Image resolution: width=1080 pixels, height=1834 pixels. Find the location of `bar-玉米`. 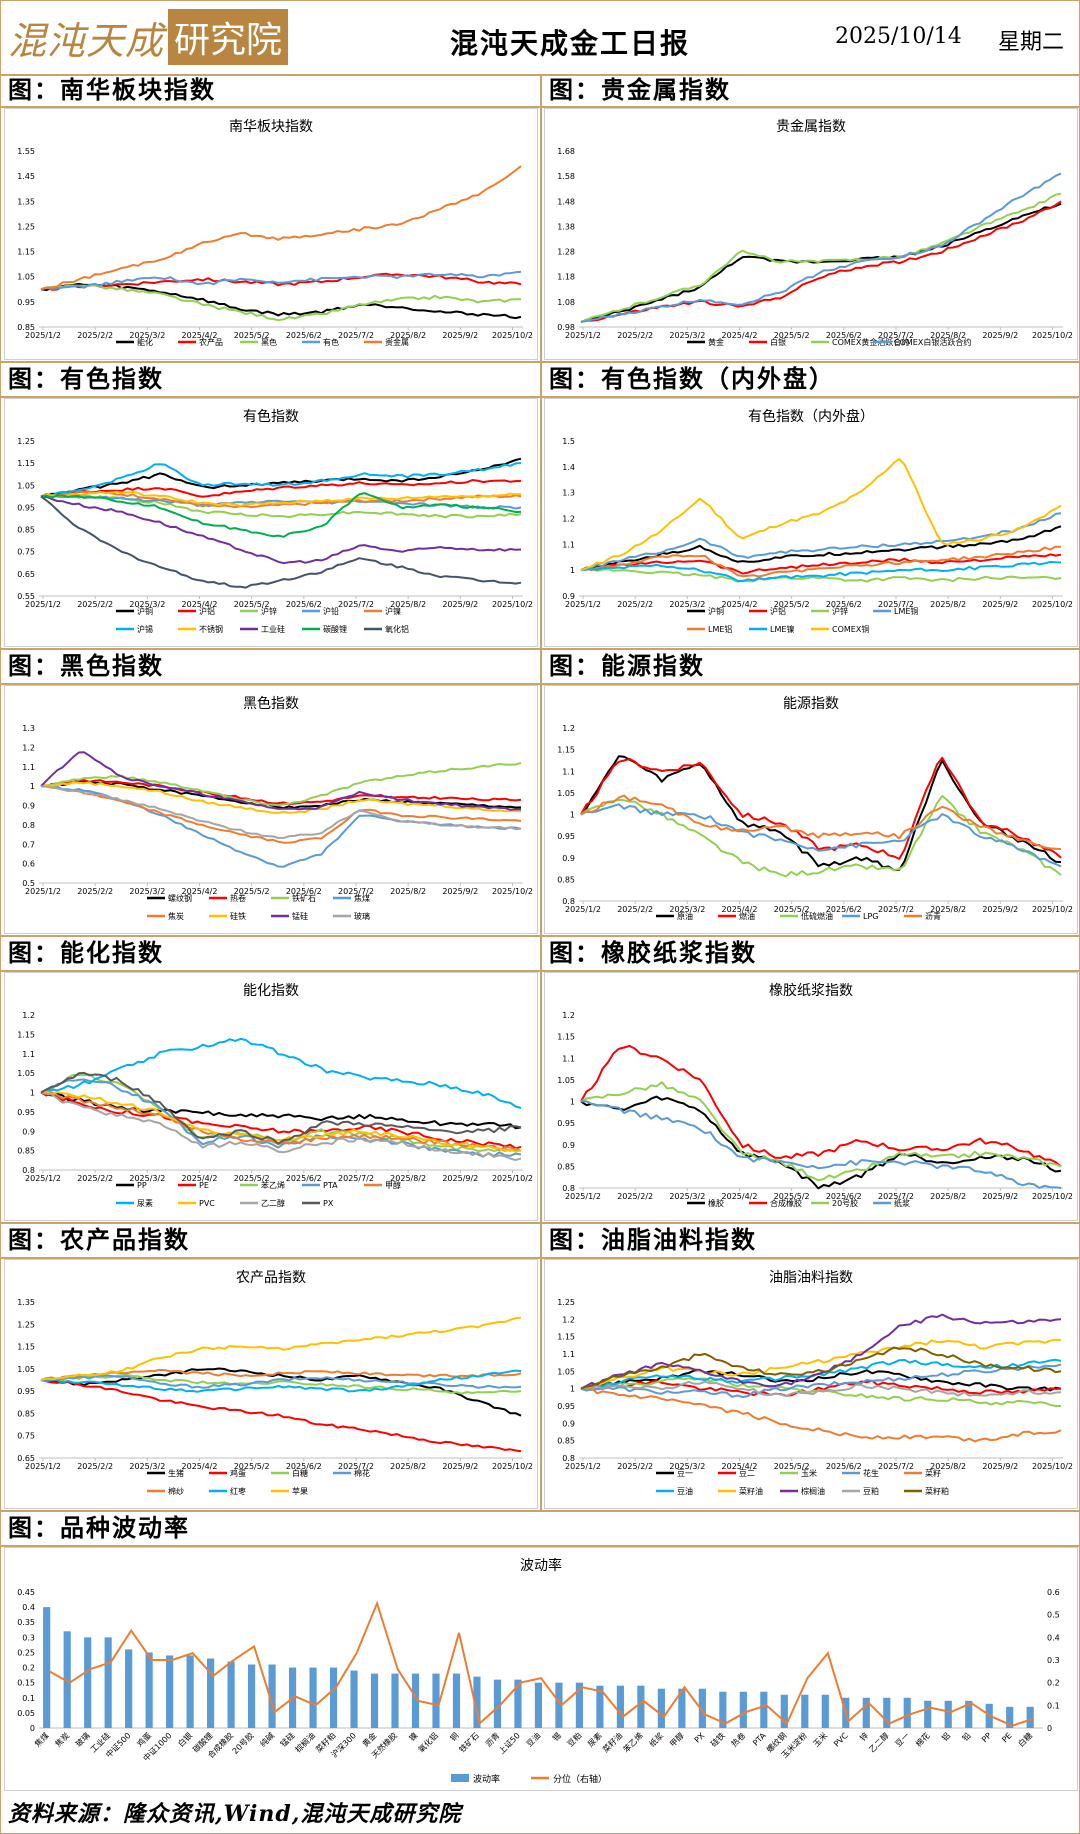

bar-玉米 is located at coordinates (825, 1711).